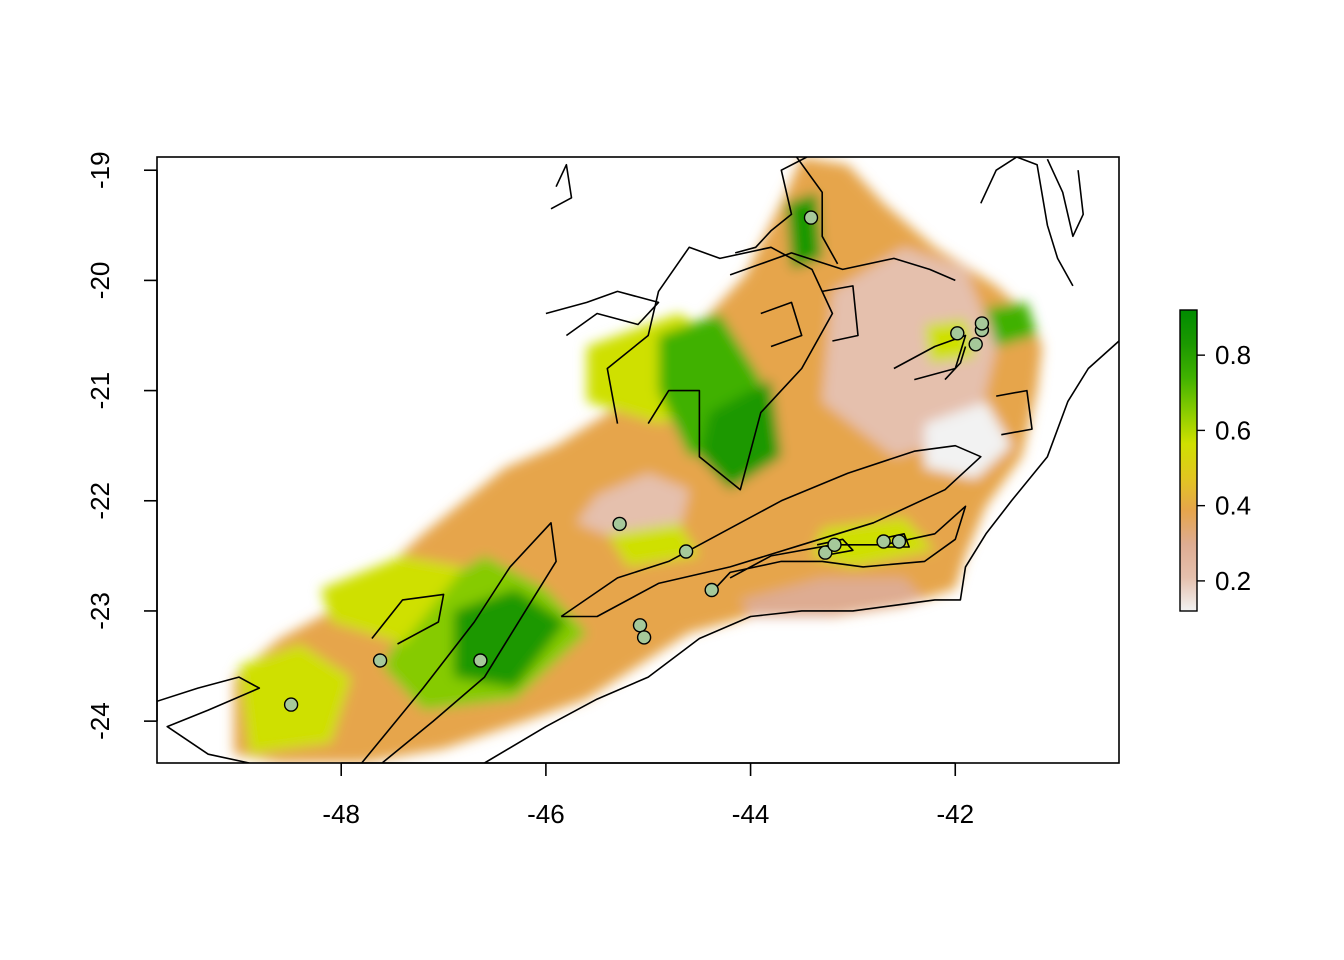 Image resolution: width=1344 pixels, height=960 pixels. Describe the element at coordinates (341, 814) in the screenshot. I see `x-tick-label: -48` at that location.